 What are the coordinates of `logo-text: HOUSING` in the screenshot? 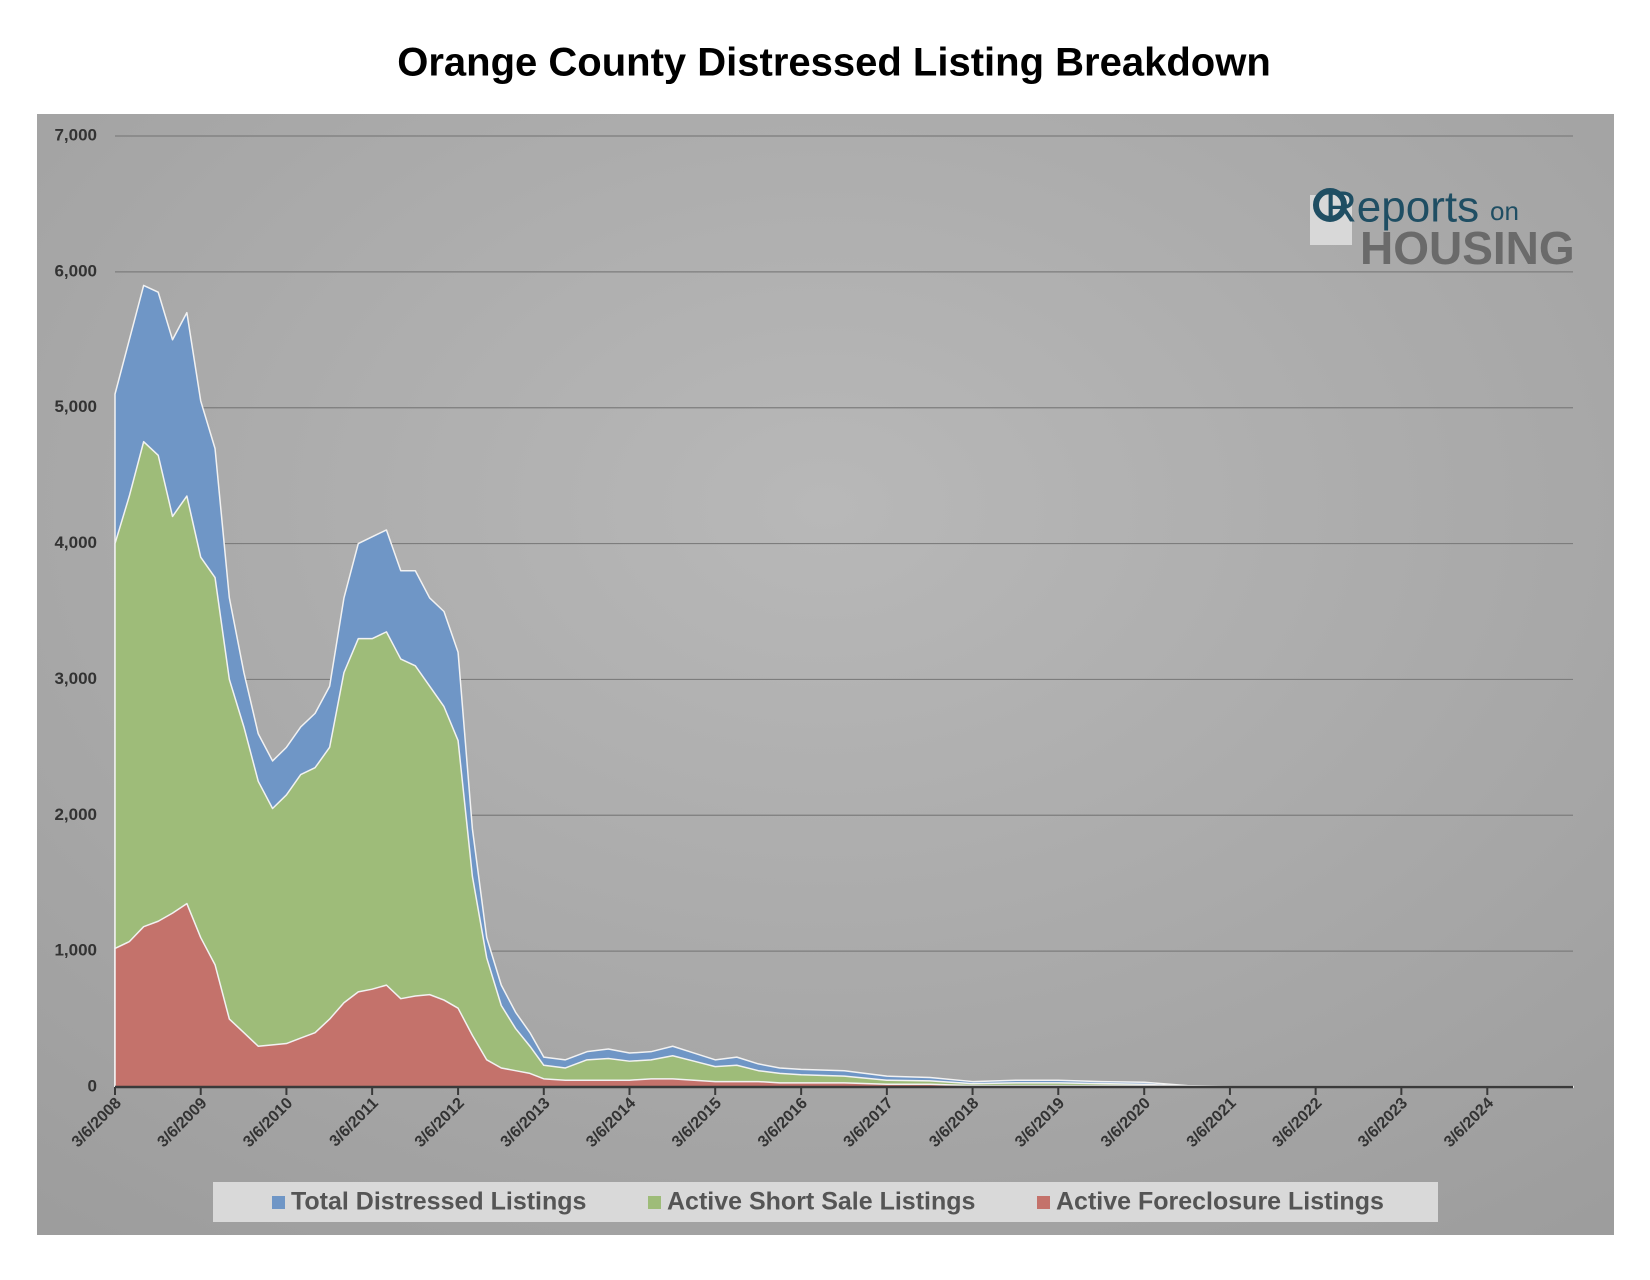 It's located at (1467, 248).